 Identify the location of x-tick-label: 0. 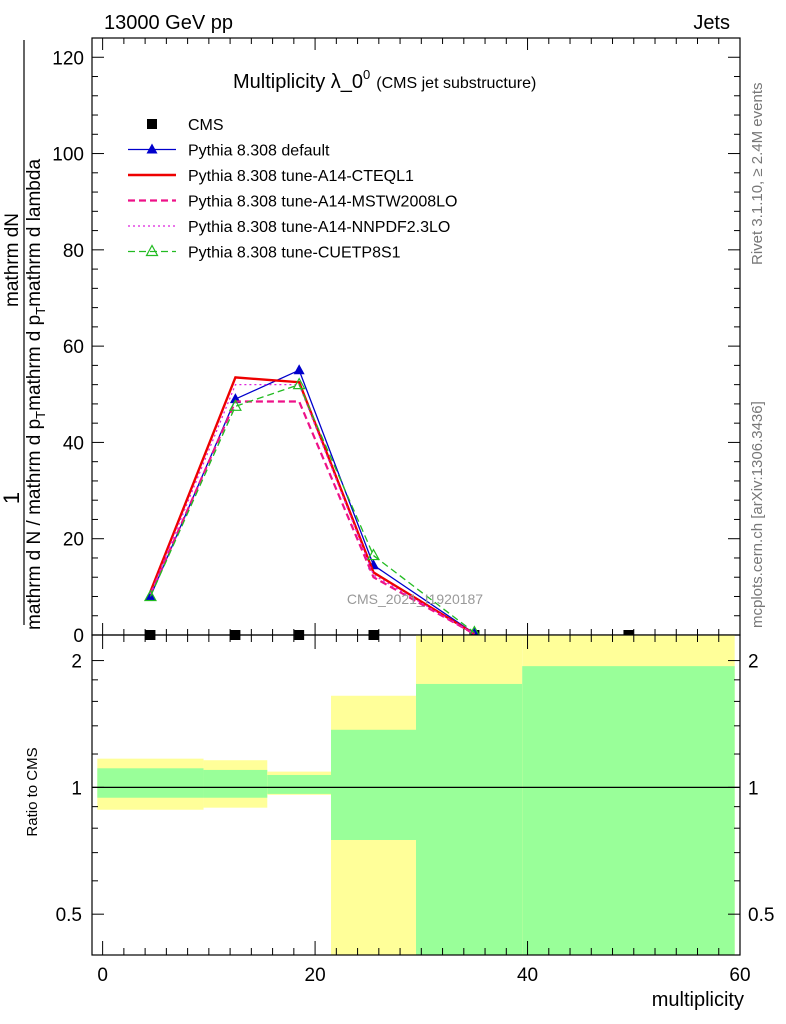
(102, 975).